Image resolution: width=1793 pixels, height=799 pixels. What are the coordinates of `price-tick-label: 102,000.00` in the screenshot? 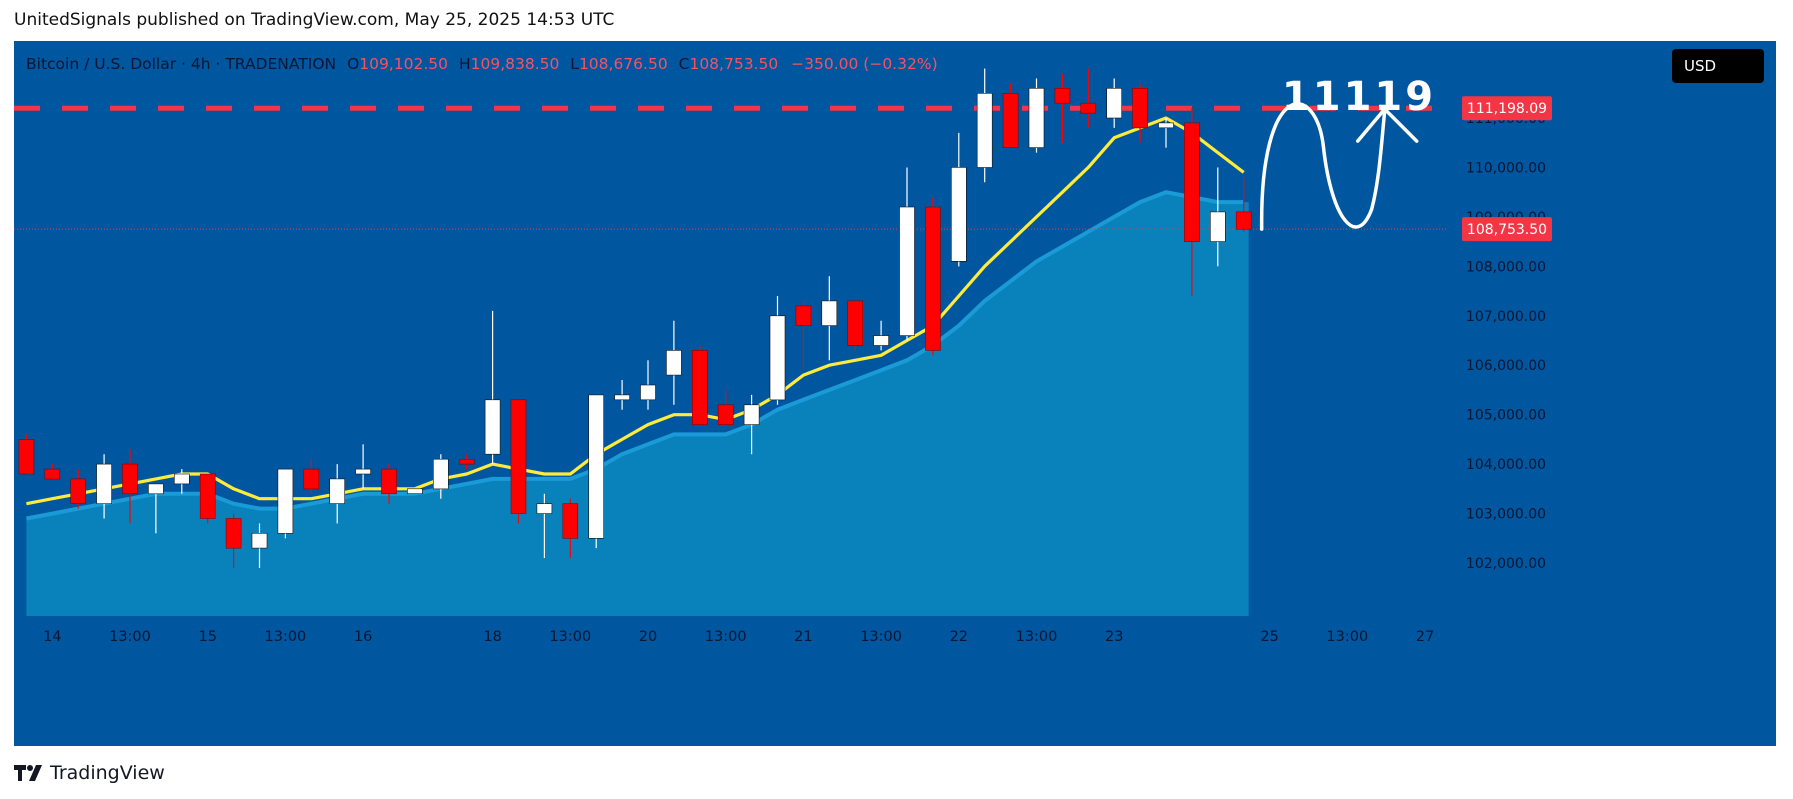 It's located at (1506, 564).